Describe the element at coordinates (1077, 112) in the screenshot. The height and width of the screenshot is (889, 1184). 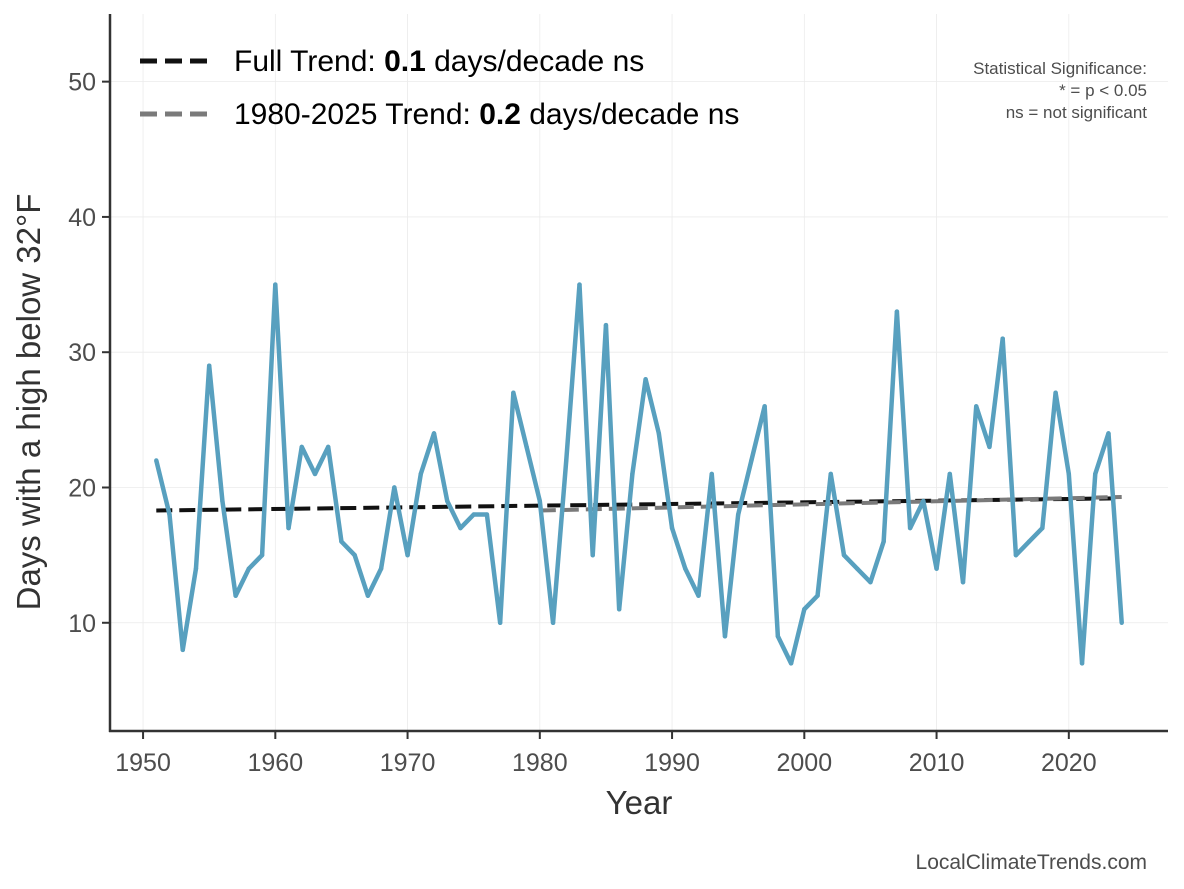
I see `significance-note-line: ns = not significant` at that location.